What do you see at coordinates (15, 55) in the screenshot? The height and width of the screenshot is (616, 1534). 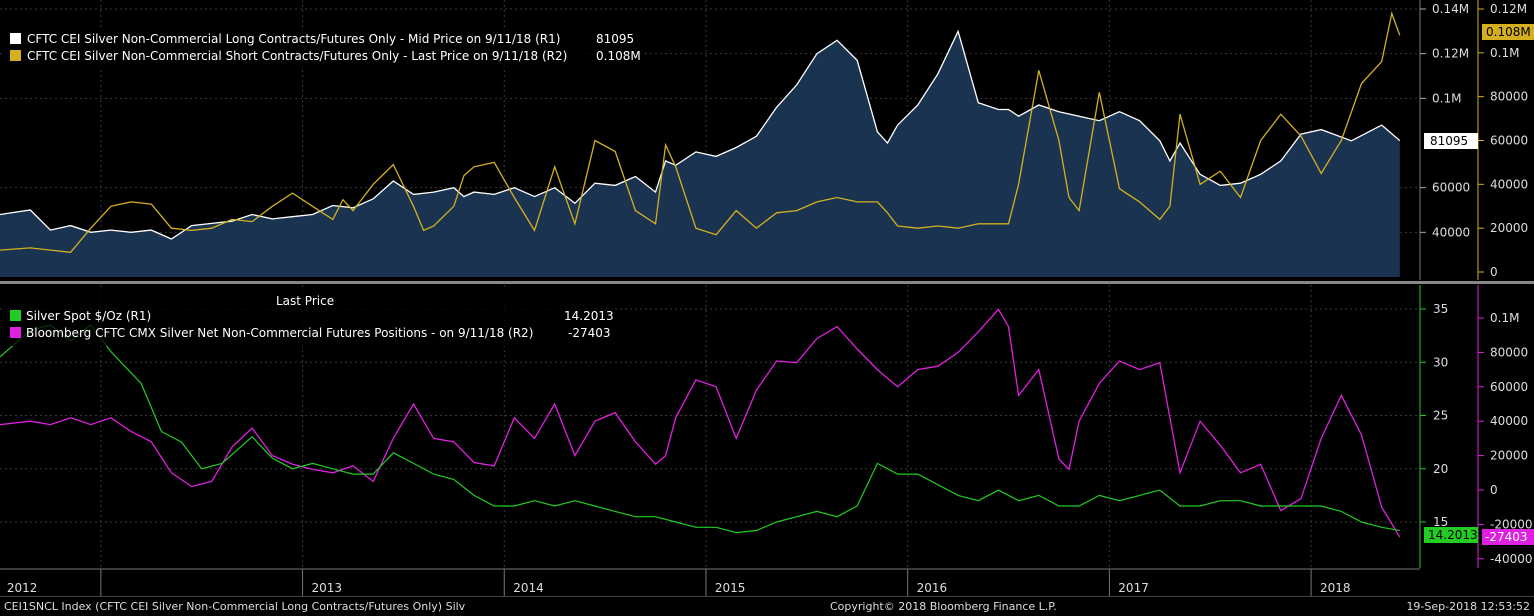 I see `legend-swatch-short` at bounding box center [15, 55].